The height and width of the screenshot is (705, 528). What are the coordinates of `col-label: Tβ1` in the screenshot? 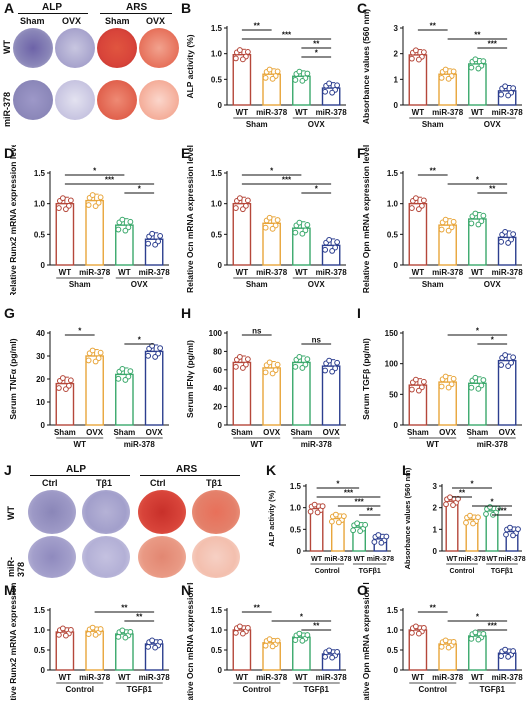 It's located at (214, 483).